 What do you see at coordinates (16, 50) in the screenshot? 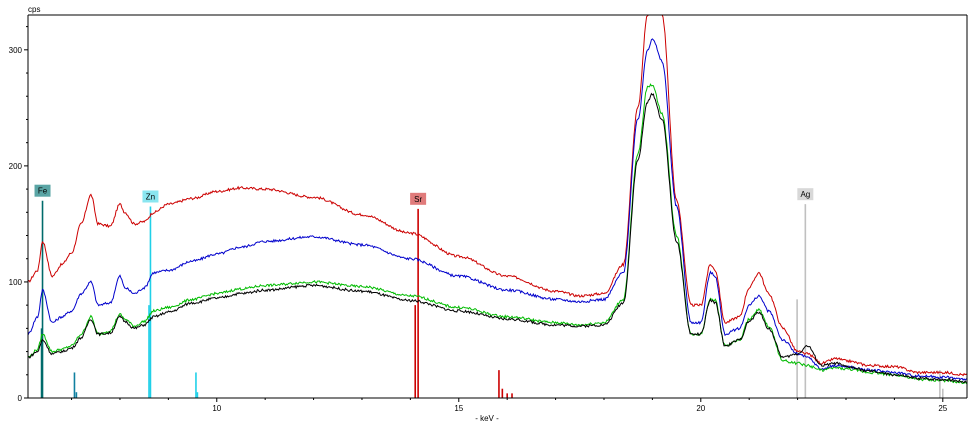
I see `y-tick-label: 300` at bounding box center [16, 50].